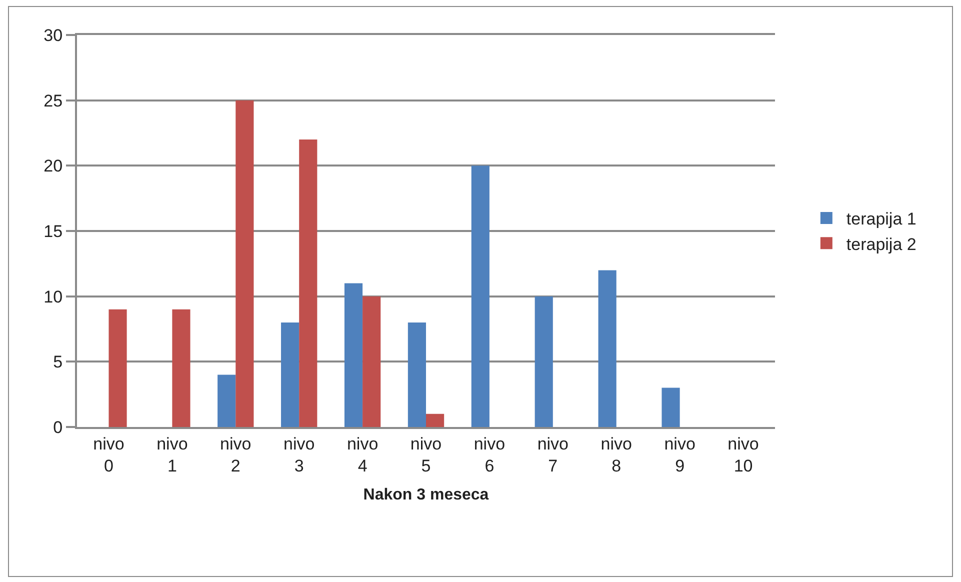 Image resolution: width=961 pixels, height=582 pixels. What do you see at coordinates (680, 455) in the screenshot?
I see `x-tick-label: nivo 9` at bounding box center [680, 455].